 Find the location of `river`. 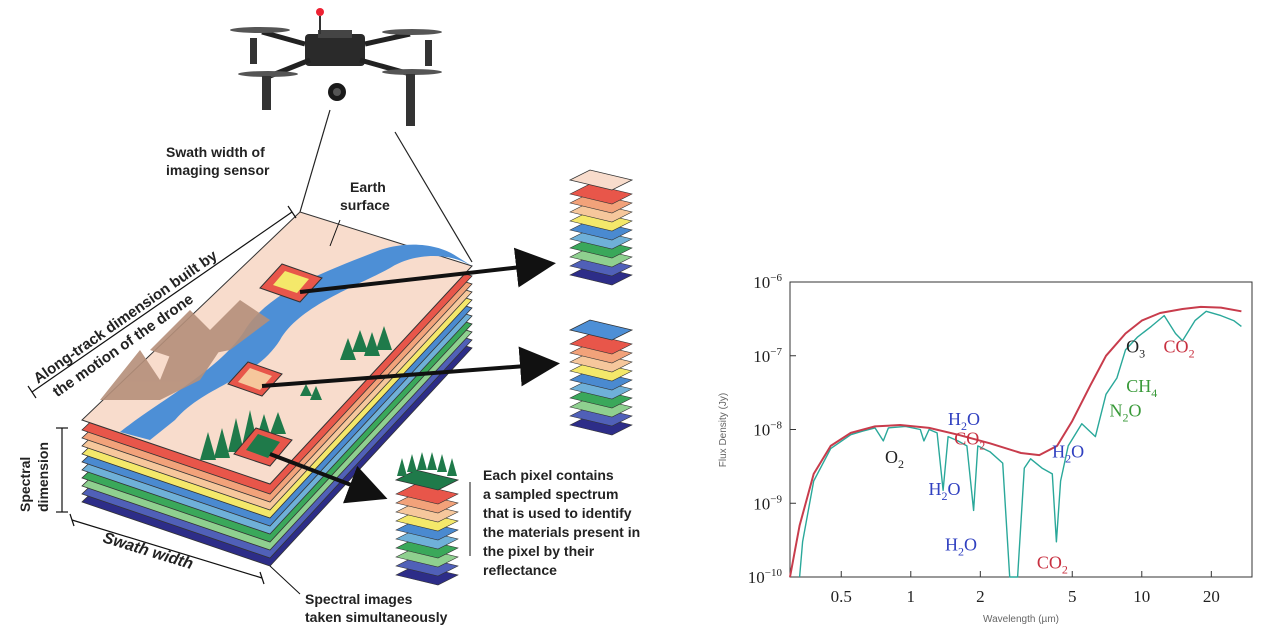

river is located at coordinates (296, 342).